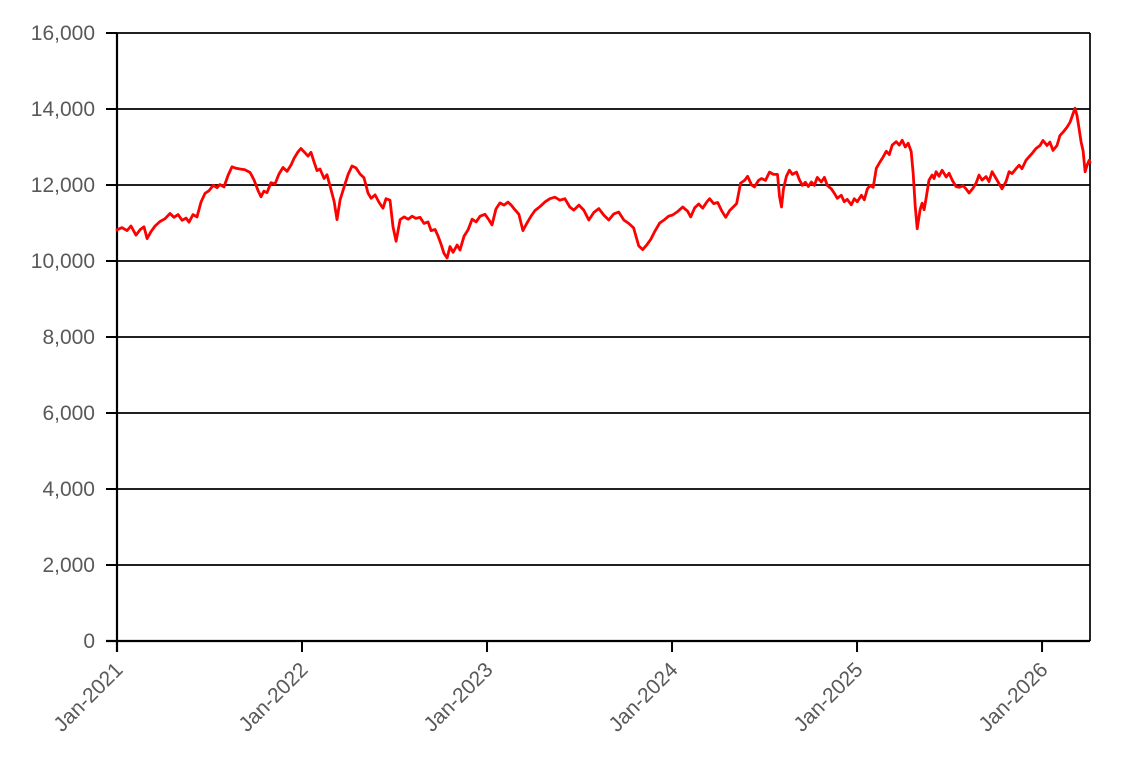 This screenshot has height=769, width=1144. Describe the element at coordinates (68, 413) in the screenshot. I see `y-axis-tick-label: 6,000` at that location.